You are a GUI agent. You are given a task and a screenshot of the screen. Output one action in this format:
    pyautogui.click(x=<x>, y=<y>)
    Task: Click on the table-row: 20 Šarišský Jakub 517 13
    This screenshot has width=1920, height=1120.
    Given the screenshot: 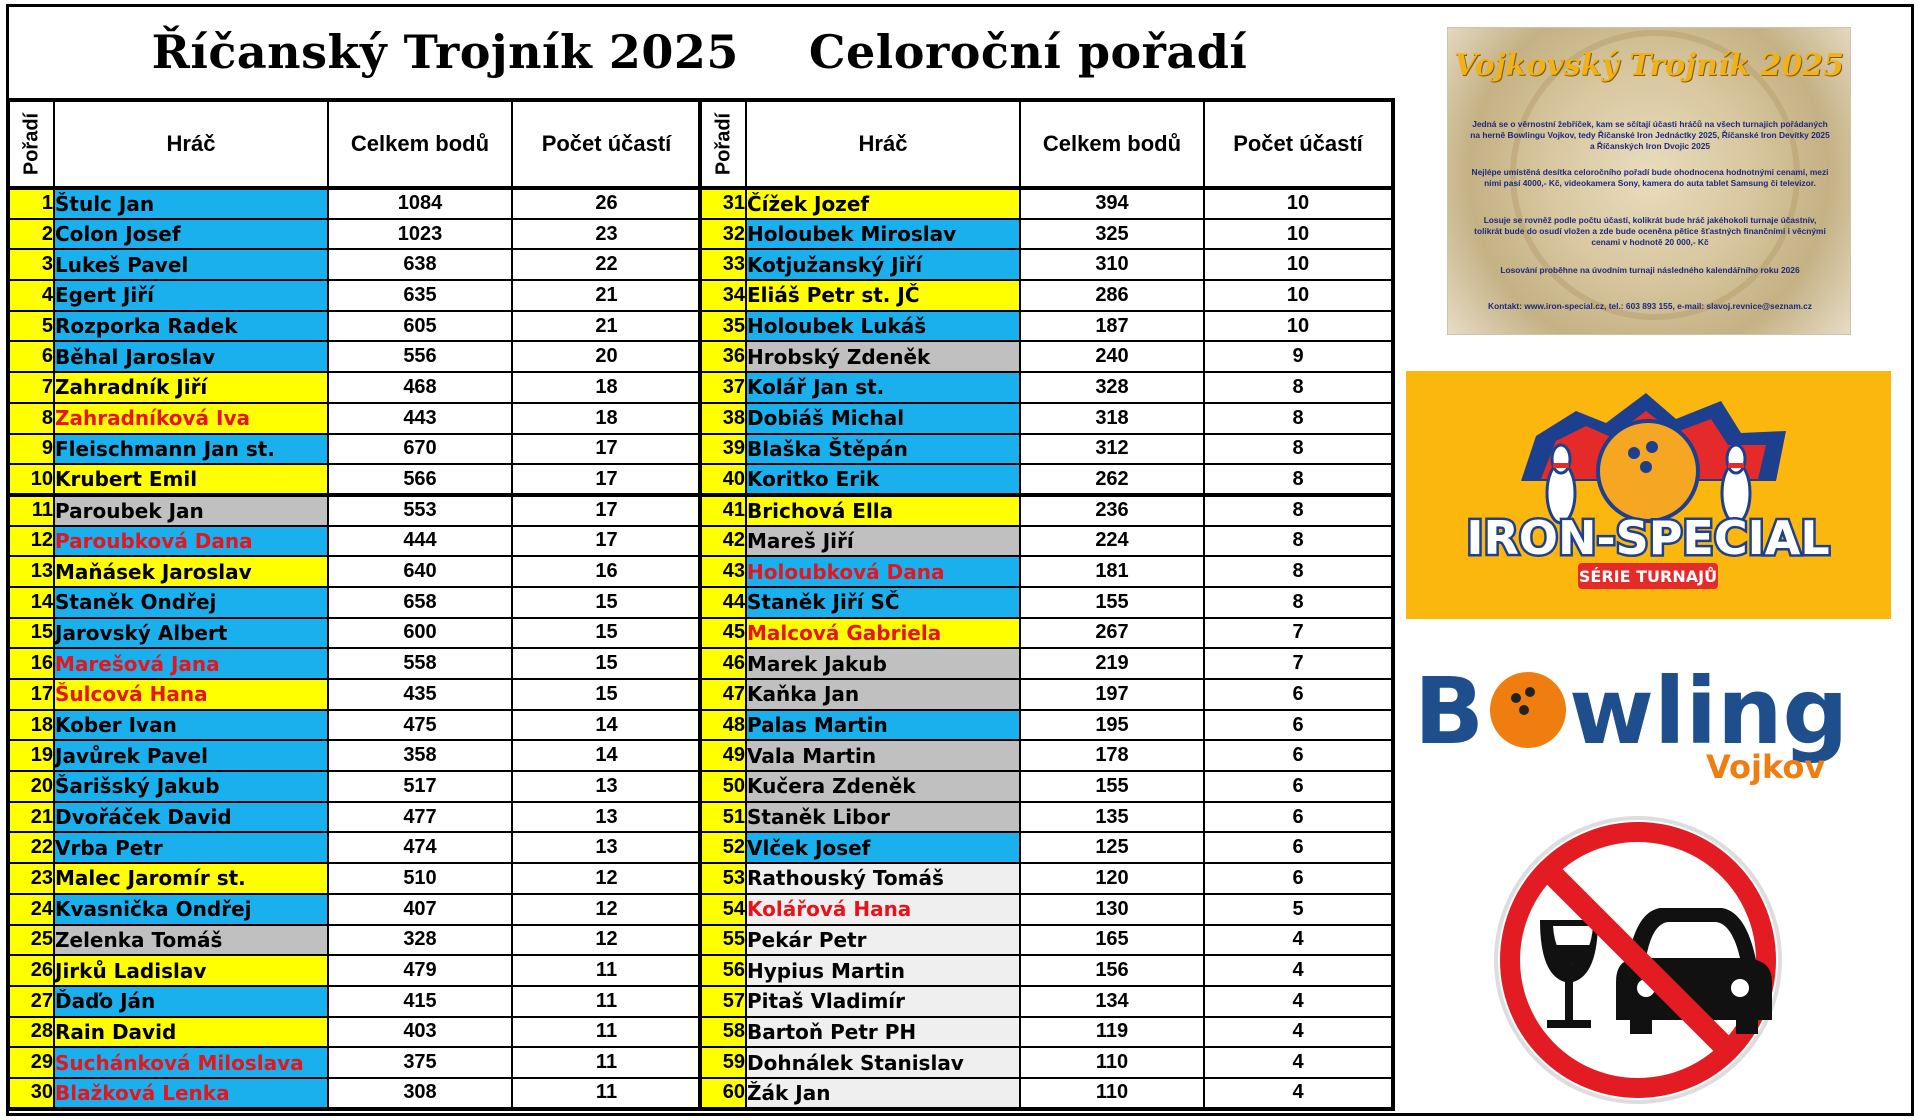 What is the action you would take?
    pyautogui.click(x=354, y=786)
    